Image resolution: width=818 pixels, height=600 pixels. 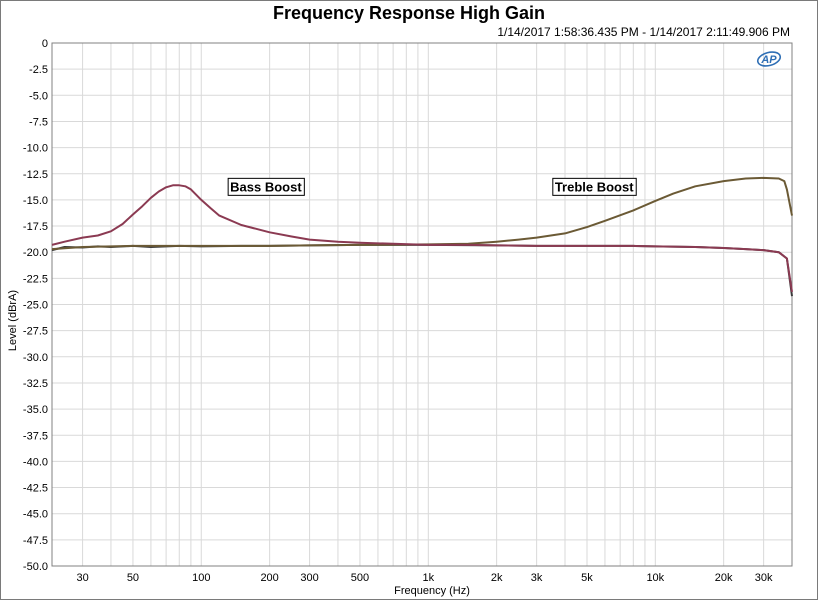 I want to click on y-axis-label: Level (dBrA), so click(x=13, y=320).